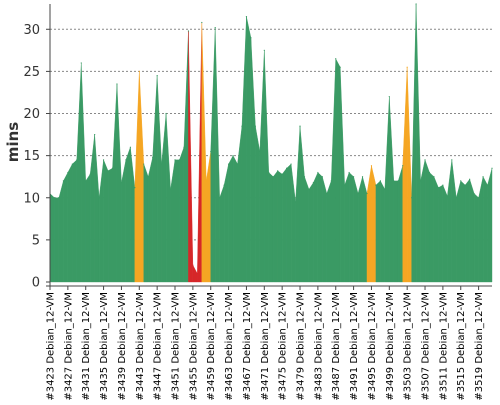 The height and width of the screenshot is (405, 500). I want to click on x-tick-label: #3447 Debian_12-VM, so click(158, 346).